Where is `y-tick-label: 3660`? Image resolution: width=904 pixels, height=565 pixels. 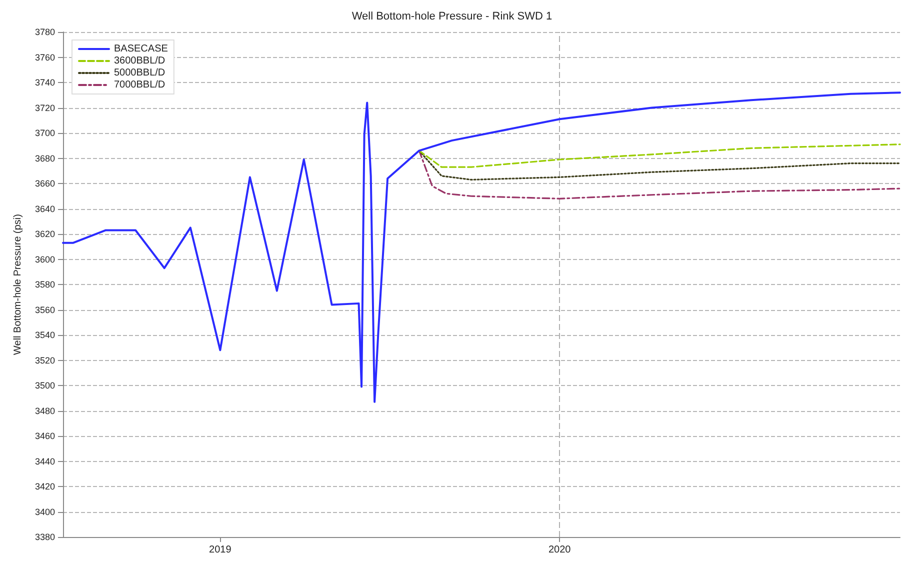 y-tick-label: 3660 is located at coordinates (44, 183).